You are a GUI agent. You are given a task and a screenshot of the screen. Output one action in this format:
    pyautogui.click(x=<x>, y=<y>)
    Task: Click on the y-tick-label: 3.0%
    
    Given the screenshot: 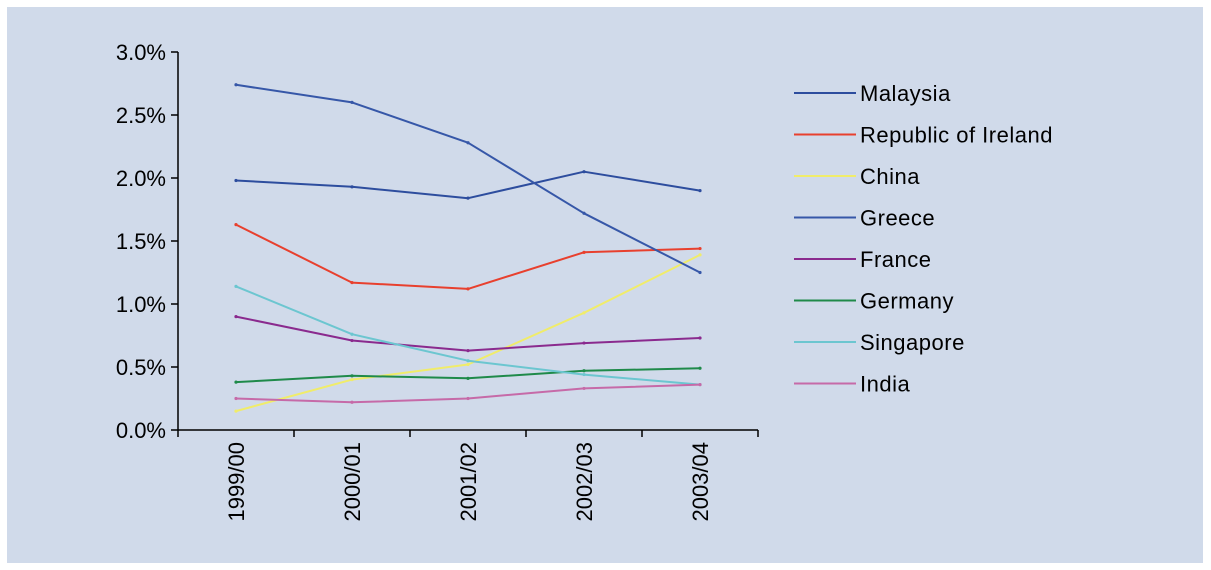 What is the action you would take?
    pyautogui.click(x=141, y=52)
    